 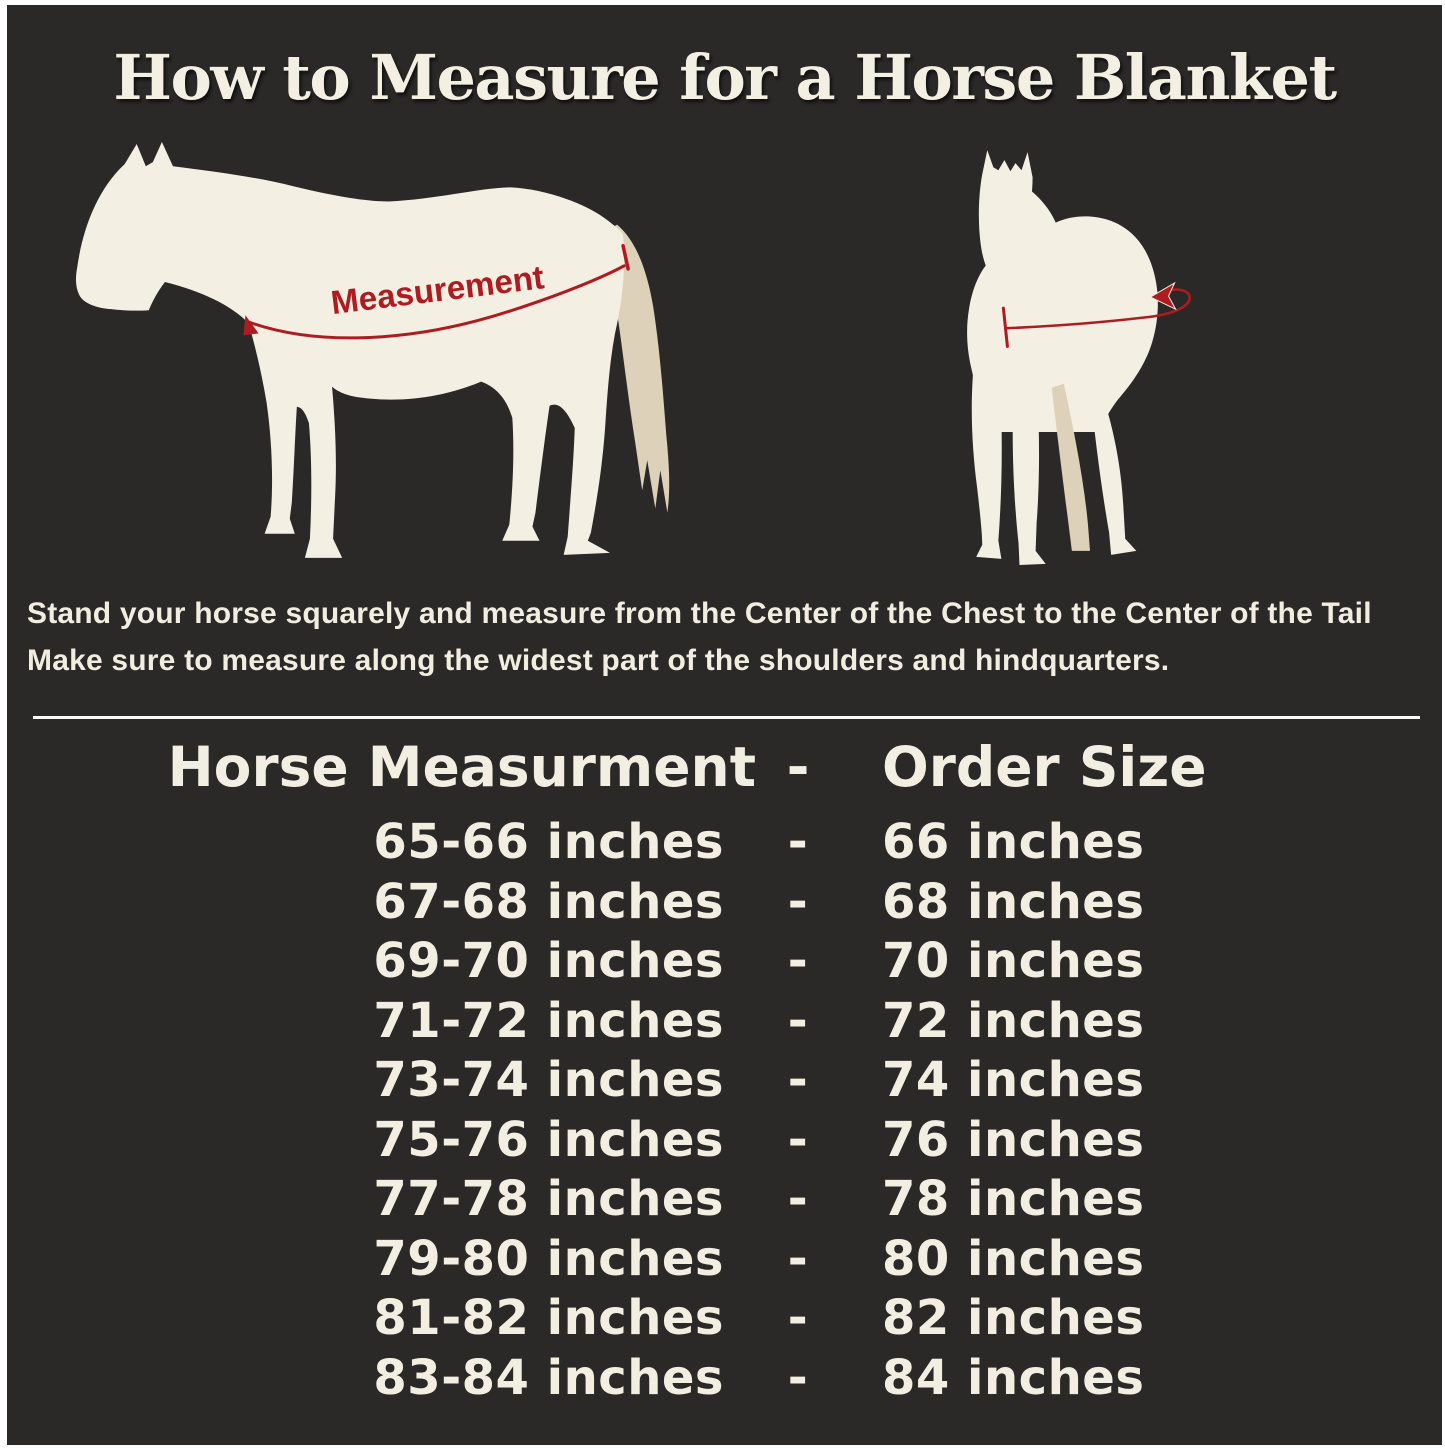 I want to click on horizontal-divider, so click(x=726, y=717).